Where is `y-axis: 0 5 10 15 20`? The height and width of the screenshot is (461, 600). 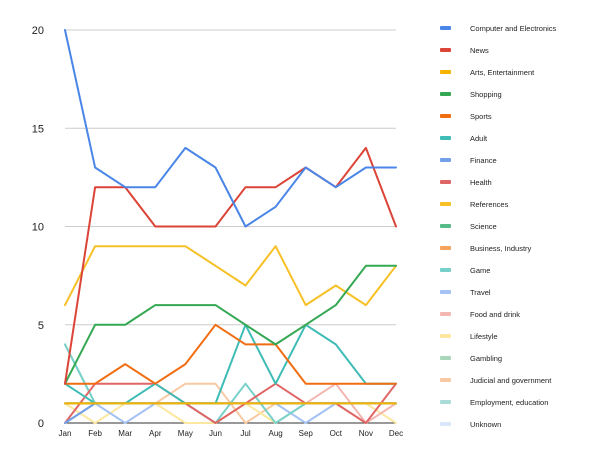 y-axis: 0 5 10 15 20 is located at coordinates (38, 227).